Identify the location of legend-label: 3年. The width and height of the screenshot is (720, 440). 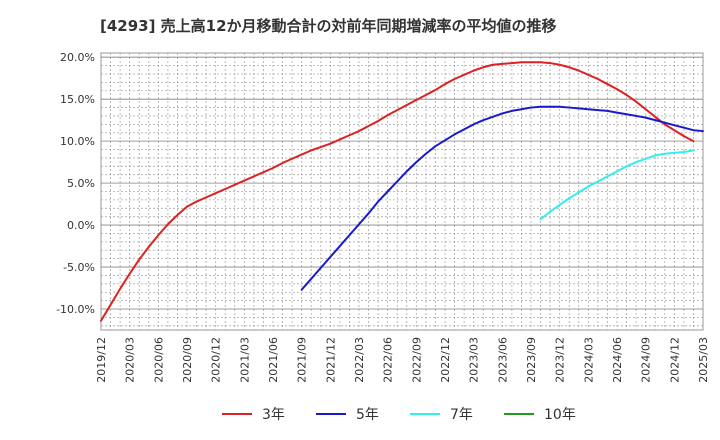
(273, 415).